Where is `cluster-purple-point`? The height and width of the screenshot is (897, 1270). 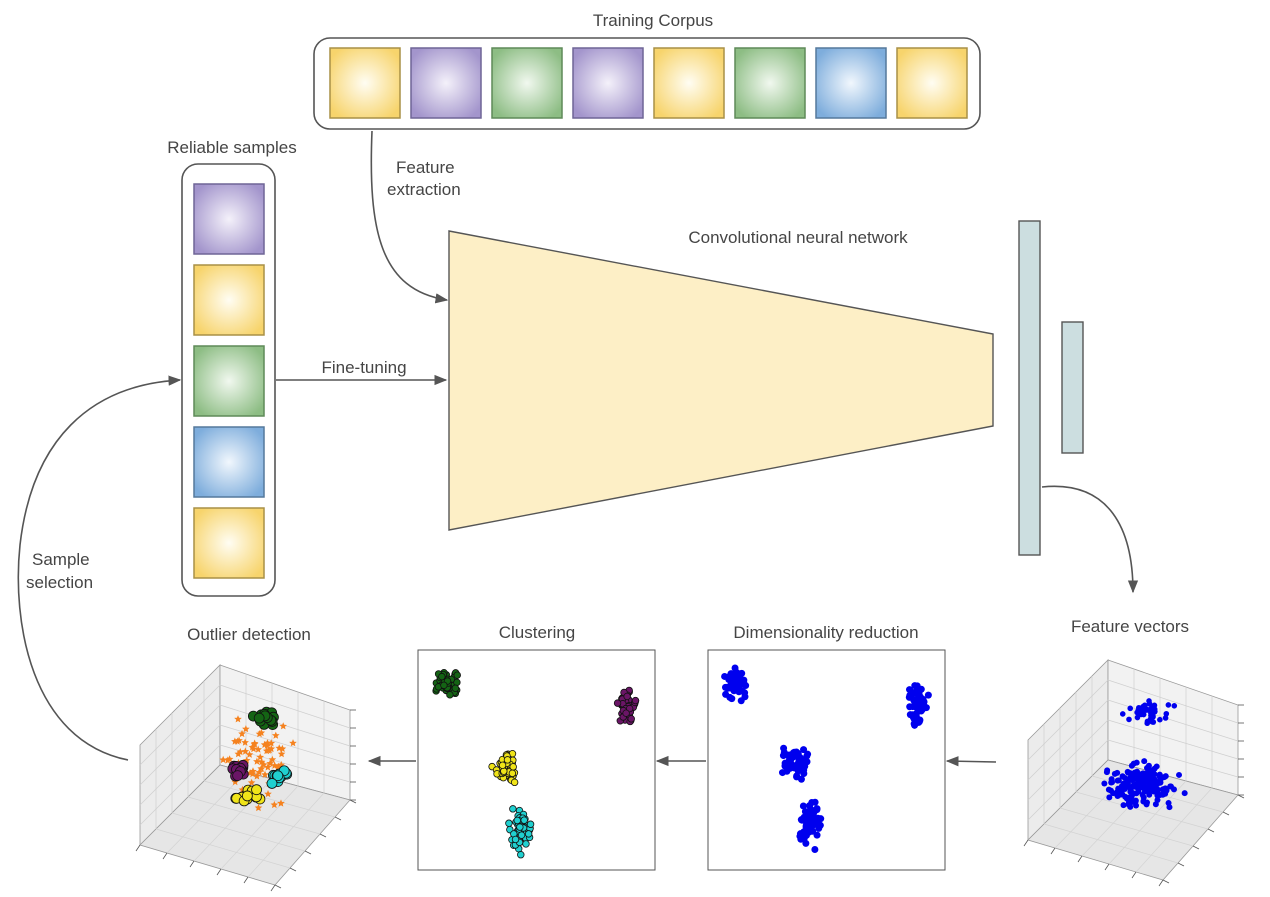 cluster-purple-point is located at coordinates (635, 700).